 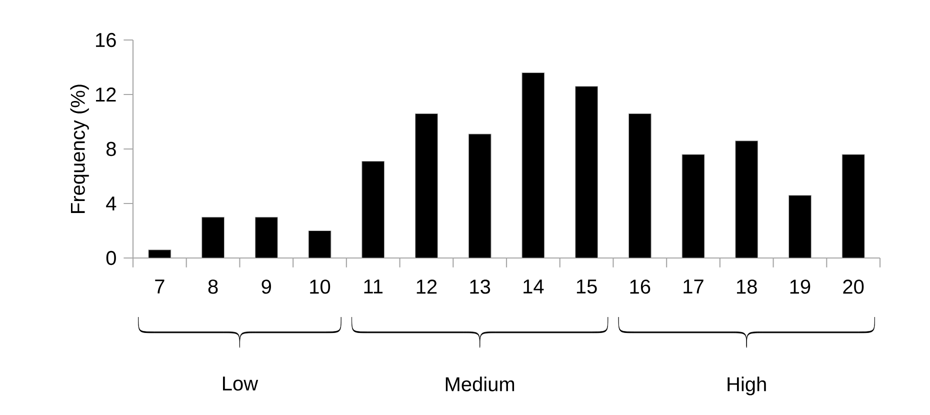 I want to click on y-tick-label: 8, so click(x=111, y=149).